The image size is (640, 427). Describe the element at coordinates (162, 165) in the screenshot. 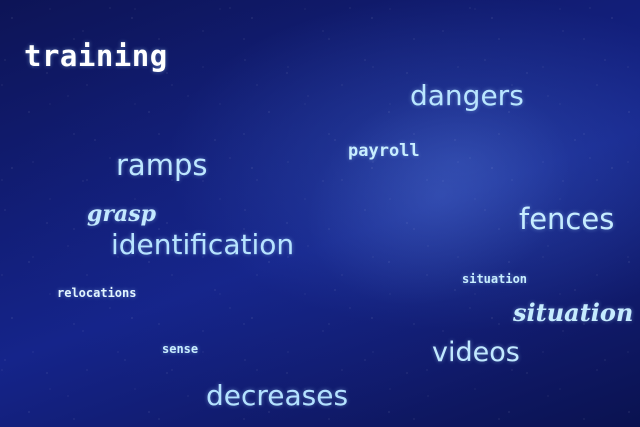

I see `word-ramps: ramps` at that location.